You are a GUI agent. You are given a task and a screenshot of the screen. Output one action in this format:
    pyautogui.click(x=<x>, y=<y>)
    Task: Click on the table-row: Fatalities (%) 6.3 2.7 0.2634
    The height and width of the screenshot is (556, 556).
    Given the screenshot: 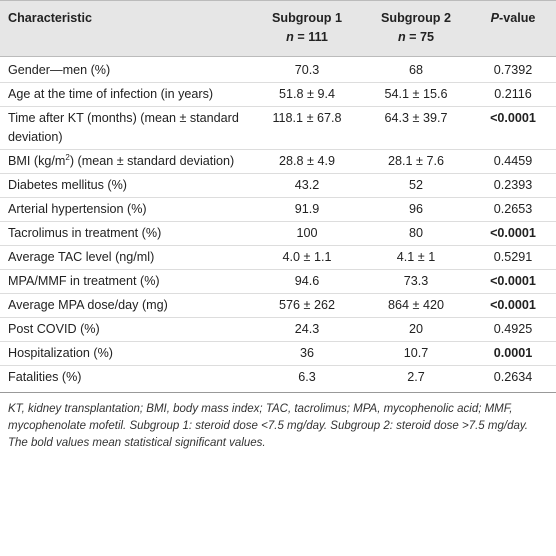 What is the action you would take?
    pyautogui.click(x=278, y=379)
    